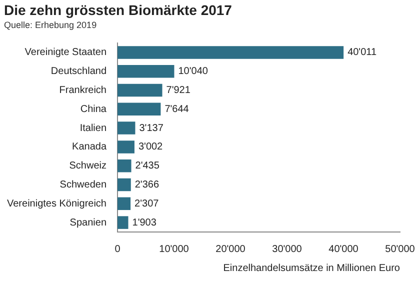  I want to click on data-label: 7'644, so click(177, 109).